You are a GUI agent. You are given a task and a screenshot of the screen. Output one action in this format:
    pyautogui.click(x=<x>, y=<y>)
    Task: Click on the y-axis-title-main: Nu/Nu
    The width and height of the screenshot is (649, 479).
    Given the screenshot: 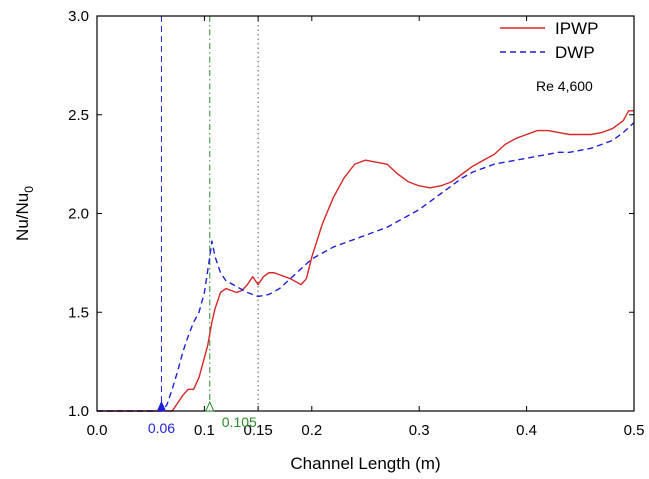 What is the action you would take?
    pyautogui.click(x=22, y=217)
    